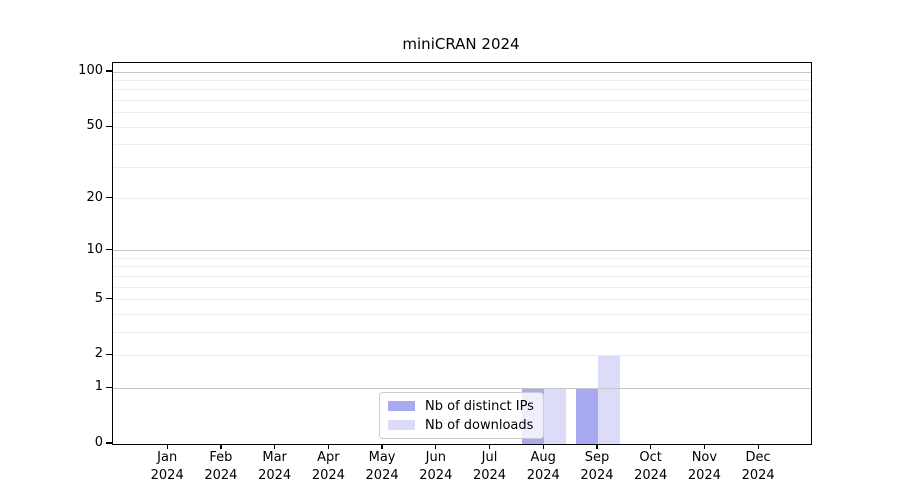  I want to click on legend-swatch-distinct-ips, so click(401, 406).